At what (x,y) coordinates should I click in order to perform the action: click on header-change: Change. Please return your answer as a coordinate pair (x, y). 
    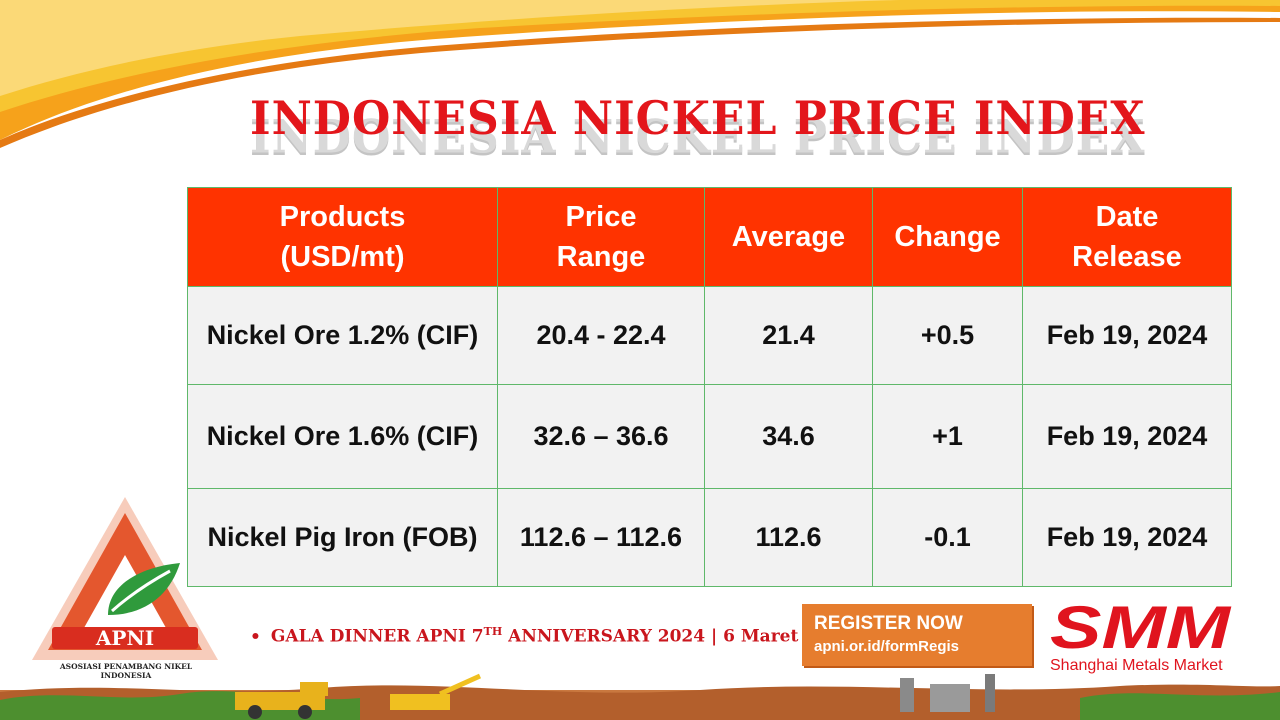
    Looking at the image, I should click on (947, 237).